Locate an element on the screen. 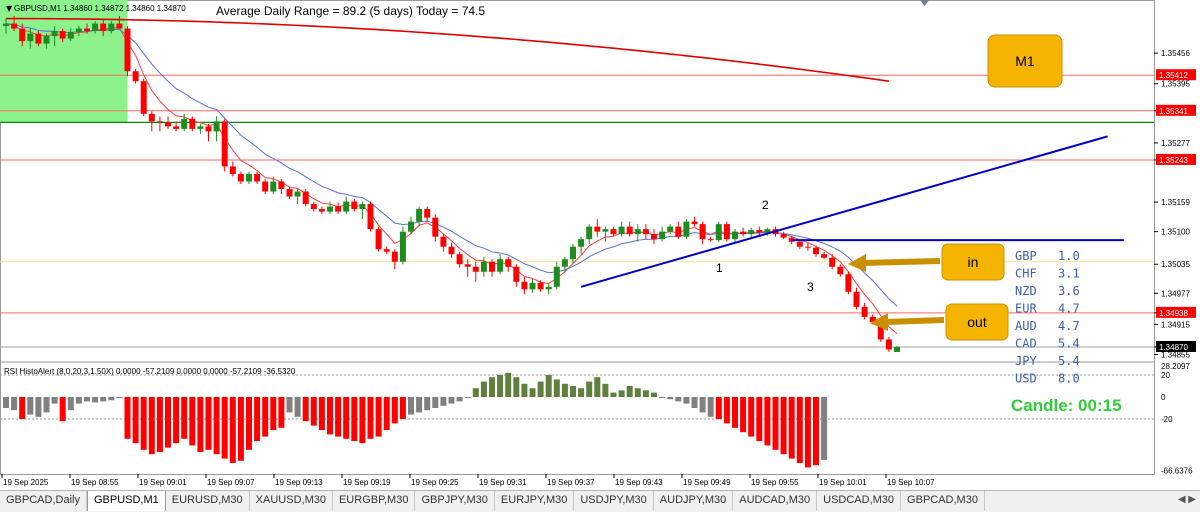  collapse-triangle-icon: ▼ is located at coordinates (9, 8).